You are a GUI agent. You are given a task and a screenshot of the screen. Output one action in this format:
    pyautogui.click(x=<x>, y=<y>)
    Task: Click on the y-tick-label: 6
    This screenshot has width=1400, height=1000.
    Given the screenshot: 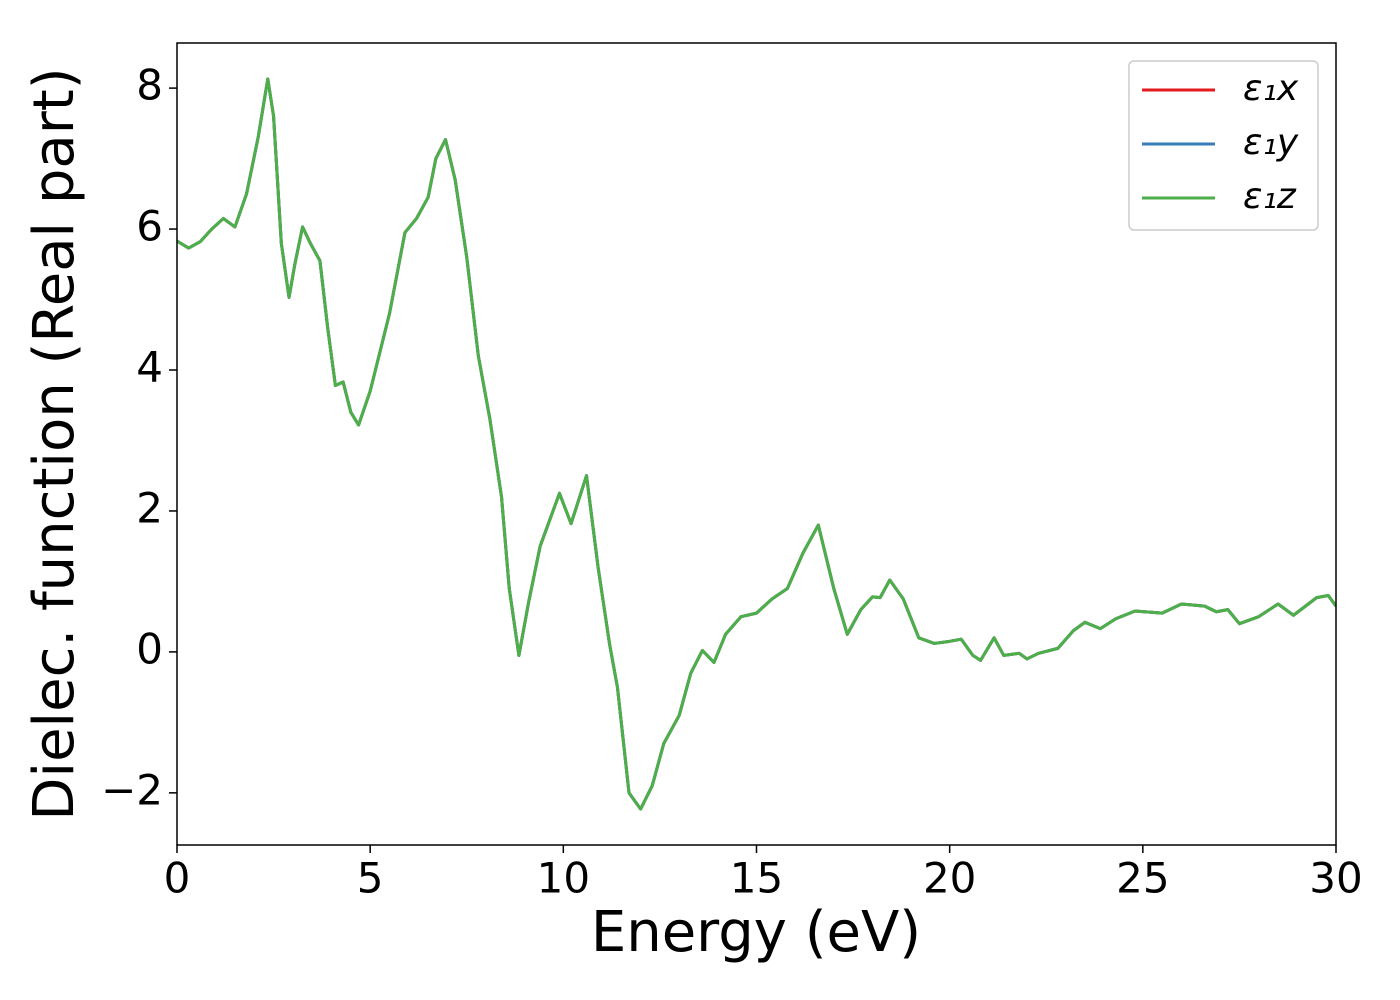 What is the action you would take?
    pyautogui.click(x=149, y=226)
    